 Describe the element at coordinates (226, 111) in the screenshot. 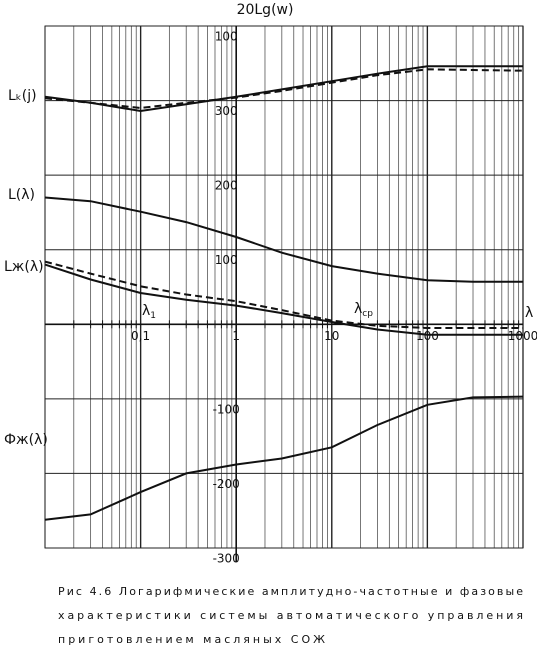

I see `y-tick-label: 300` at that location.